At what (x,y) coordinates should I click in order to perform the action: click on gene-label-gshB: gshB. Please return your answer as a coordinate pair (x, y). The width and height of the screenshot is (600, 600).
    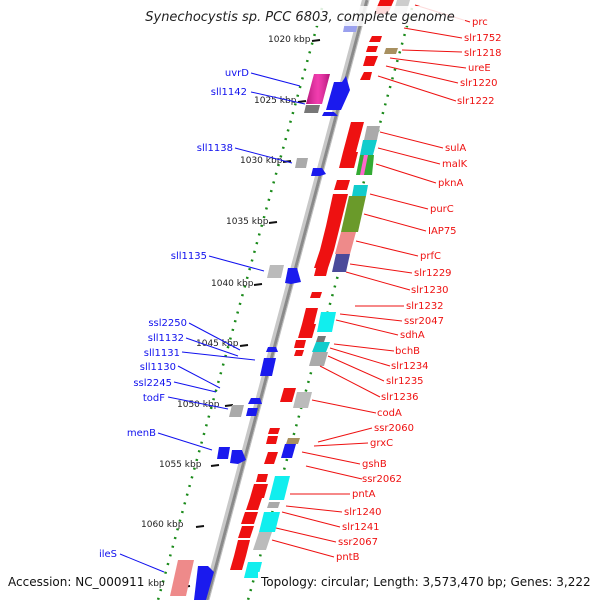
    Looking at the image, I should click on (374, 464).